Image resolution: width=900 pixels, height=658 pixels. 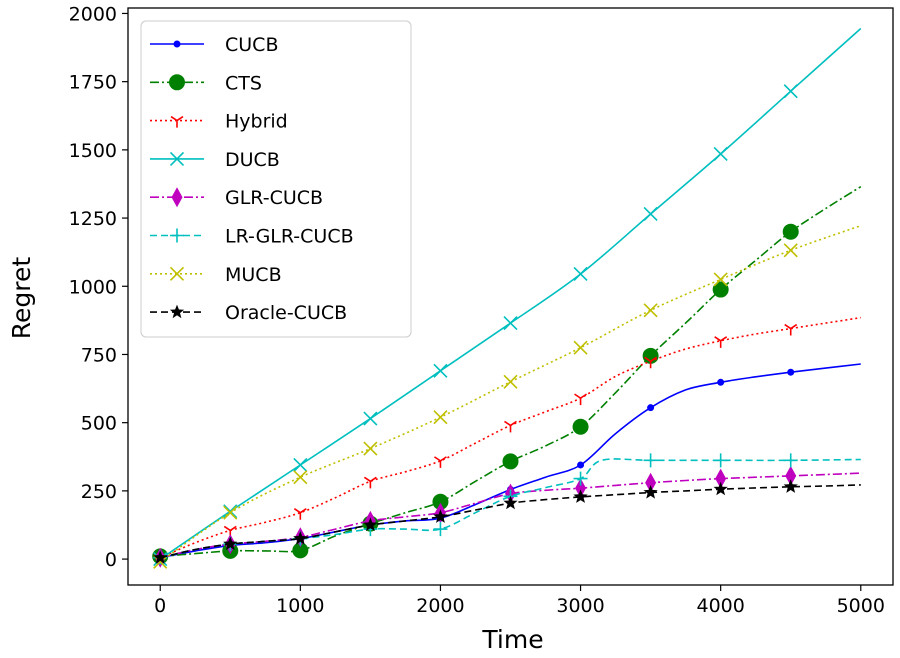 I want to click on legend-label: CTS, so click(x=243, y=83).